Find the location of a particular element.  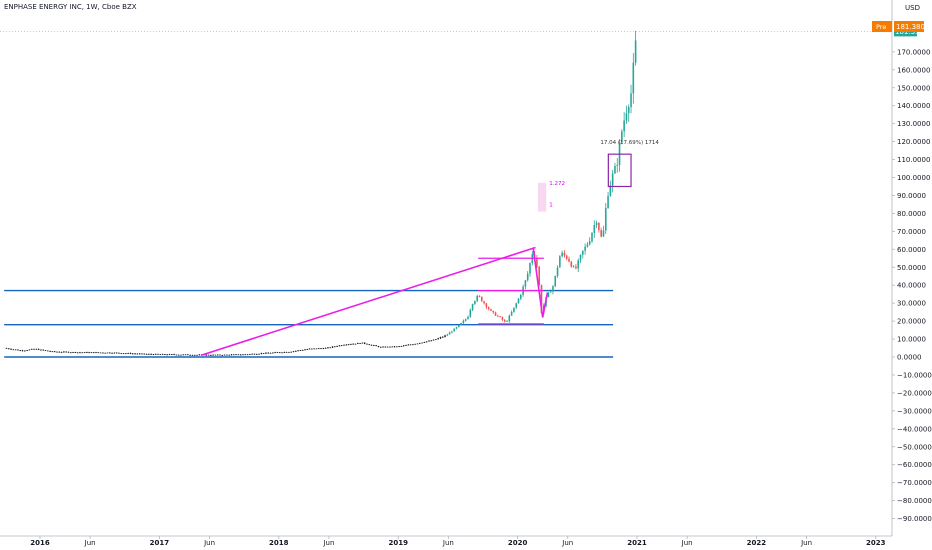

price-tick-label: 10.0000 is located at coordinates (911, 340).